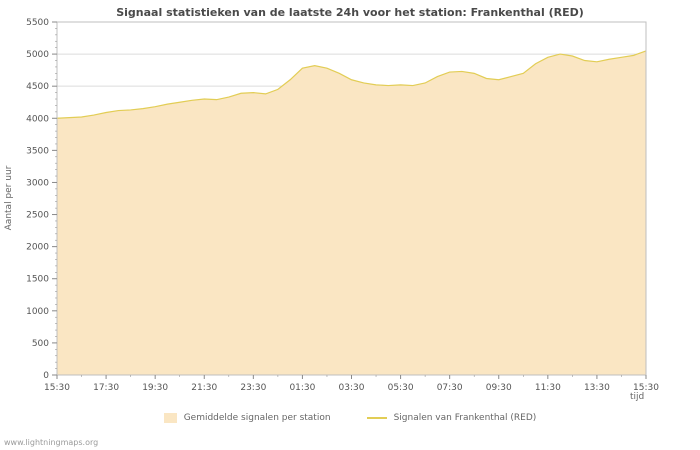 The width and height of the screenshot is (700, 450). What do you see at coordinates (352, 388) in the screenshot?
I see `svg-text: 03:30` at bounding box center [352, 388].